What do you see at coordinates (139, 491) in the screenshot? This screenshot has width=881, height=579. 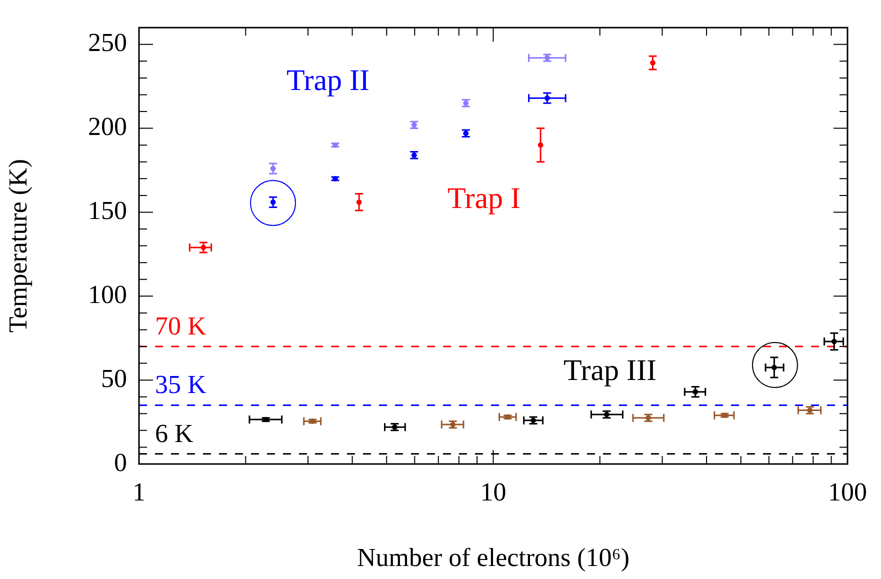 I see `x-tick-label: 1` at bounding box center [139, 491].